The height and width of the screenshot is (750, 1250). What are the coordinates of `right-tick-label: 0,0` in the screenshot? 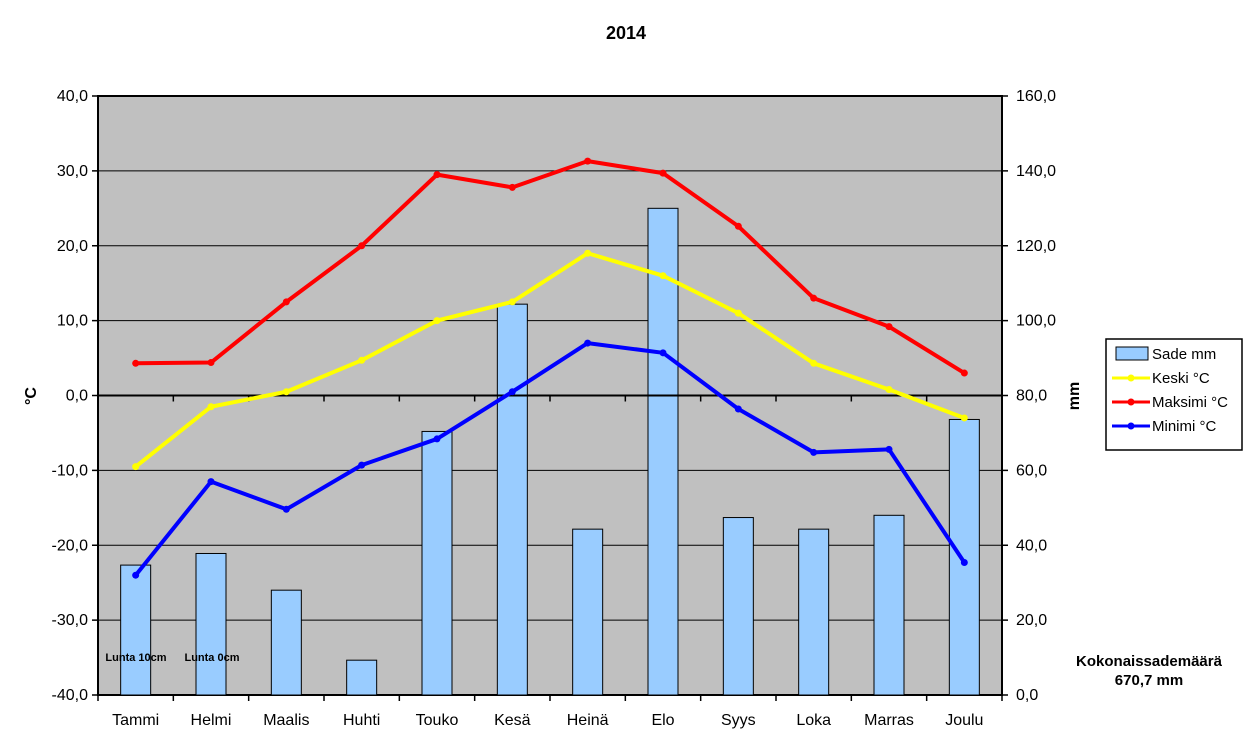 It's located at (1027, 695).